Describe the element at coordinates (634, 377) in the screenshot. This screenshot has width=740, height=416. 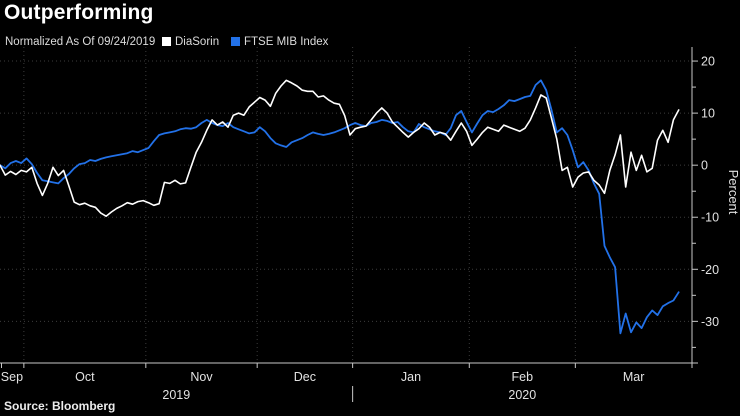
I see `x-month-label: Mar` at that location.